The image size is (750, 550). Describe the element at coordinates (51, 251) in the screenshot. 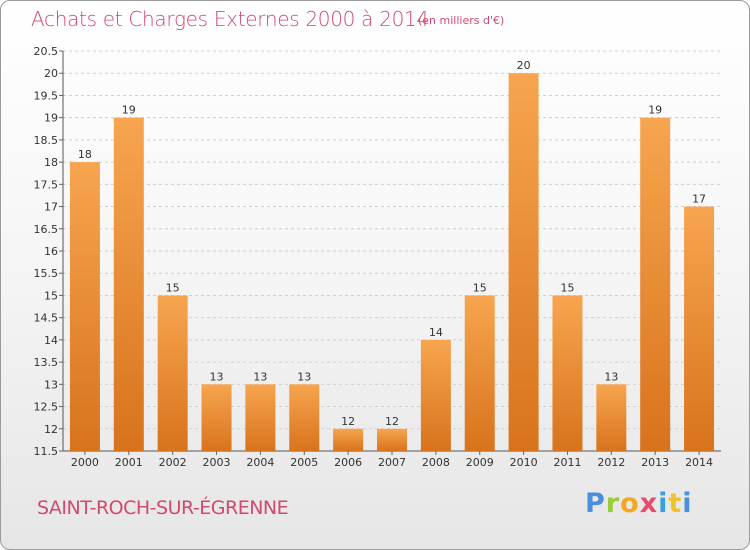

I see `y-tick-label: 16` at that location.